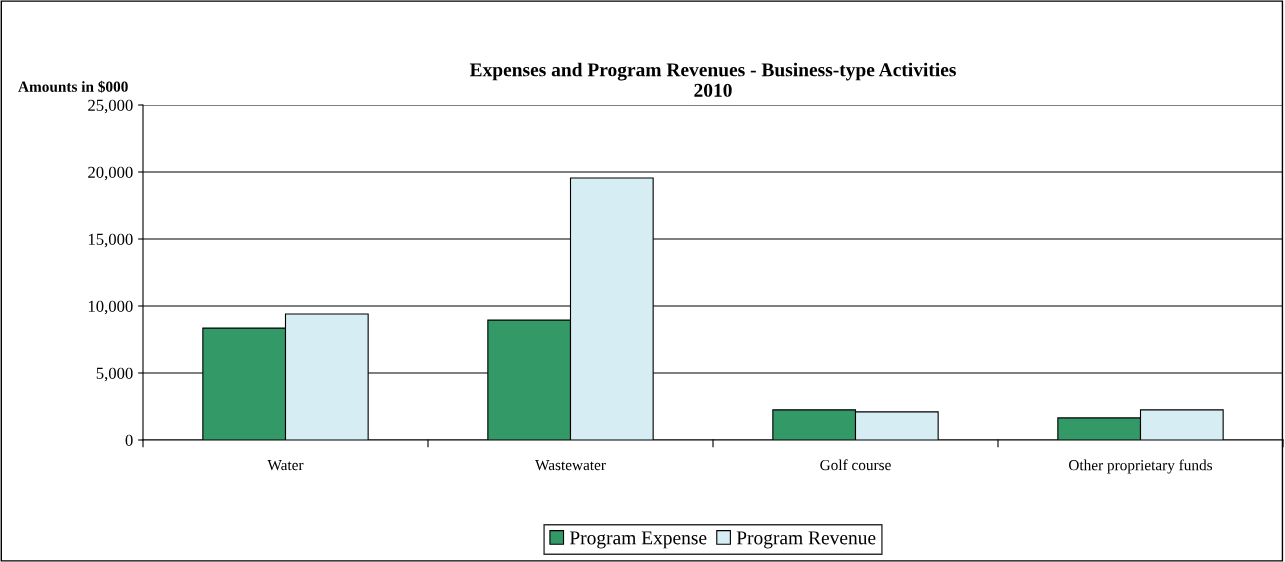 The image size is (1285, 562). I want to click on y-axis-title: Amounts in $000, so click(73, 86).